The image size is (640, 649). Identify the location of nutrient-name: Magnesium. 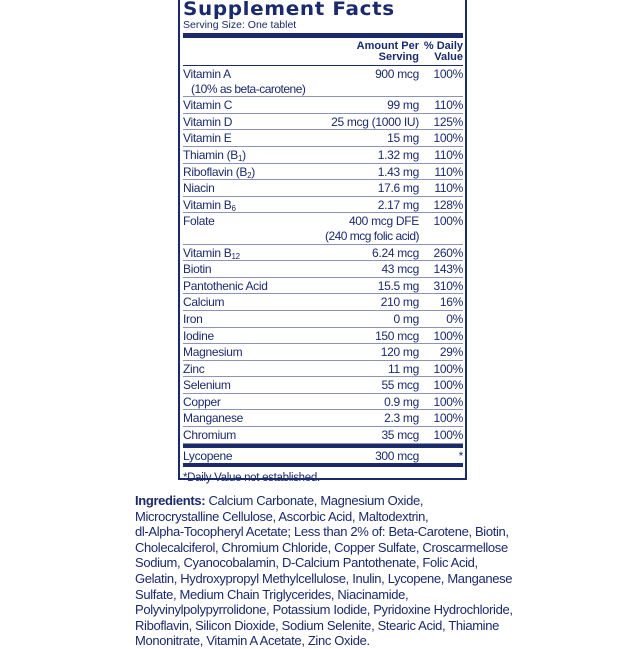
(213, 352).